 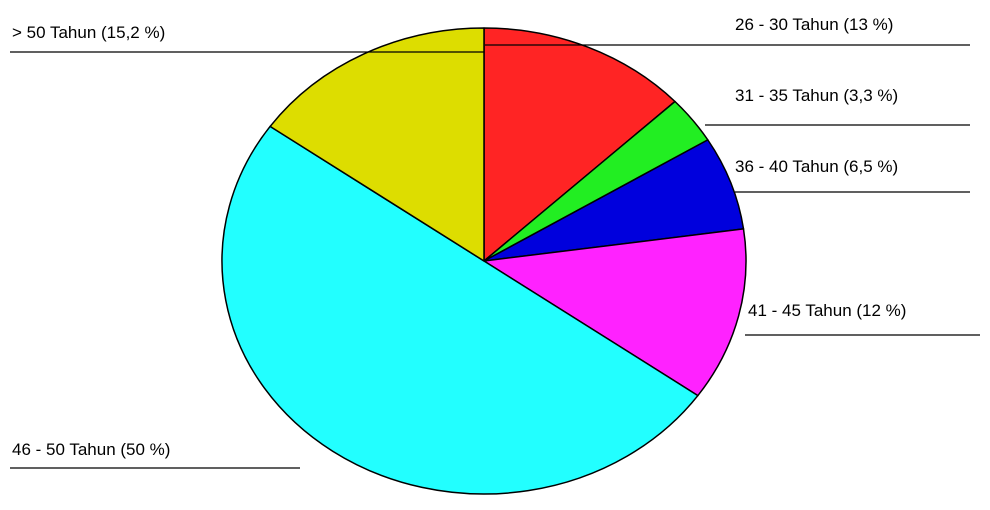 I want to click on slice-label: 31 - 35 Tahun (3,3 %), so click(x=816, y=95).